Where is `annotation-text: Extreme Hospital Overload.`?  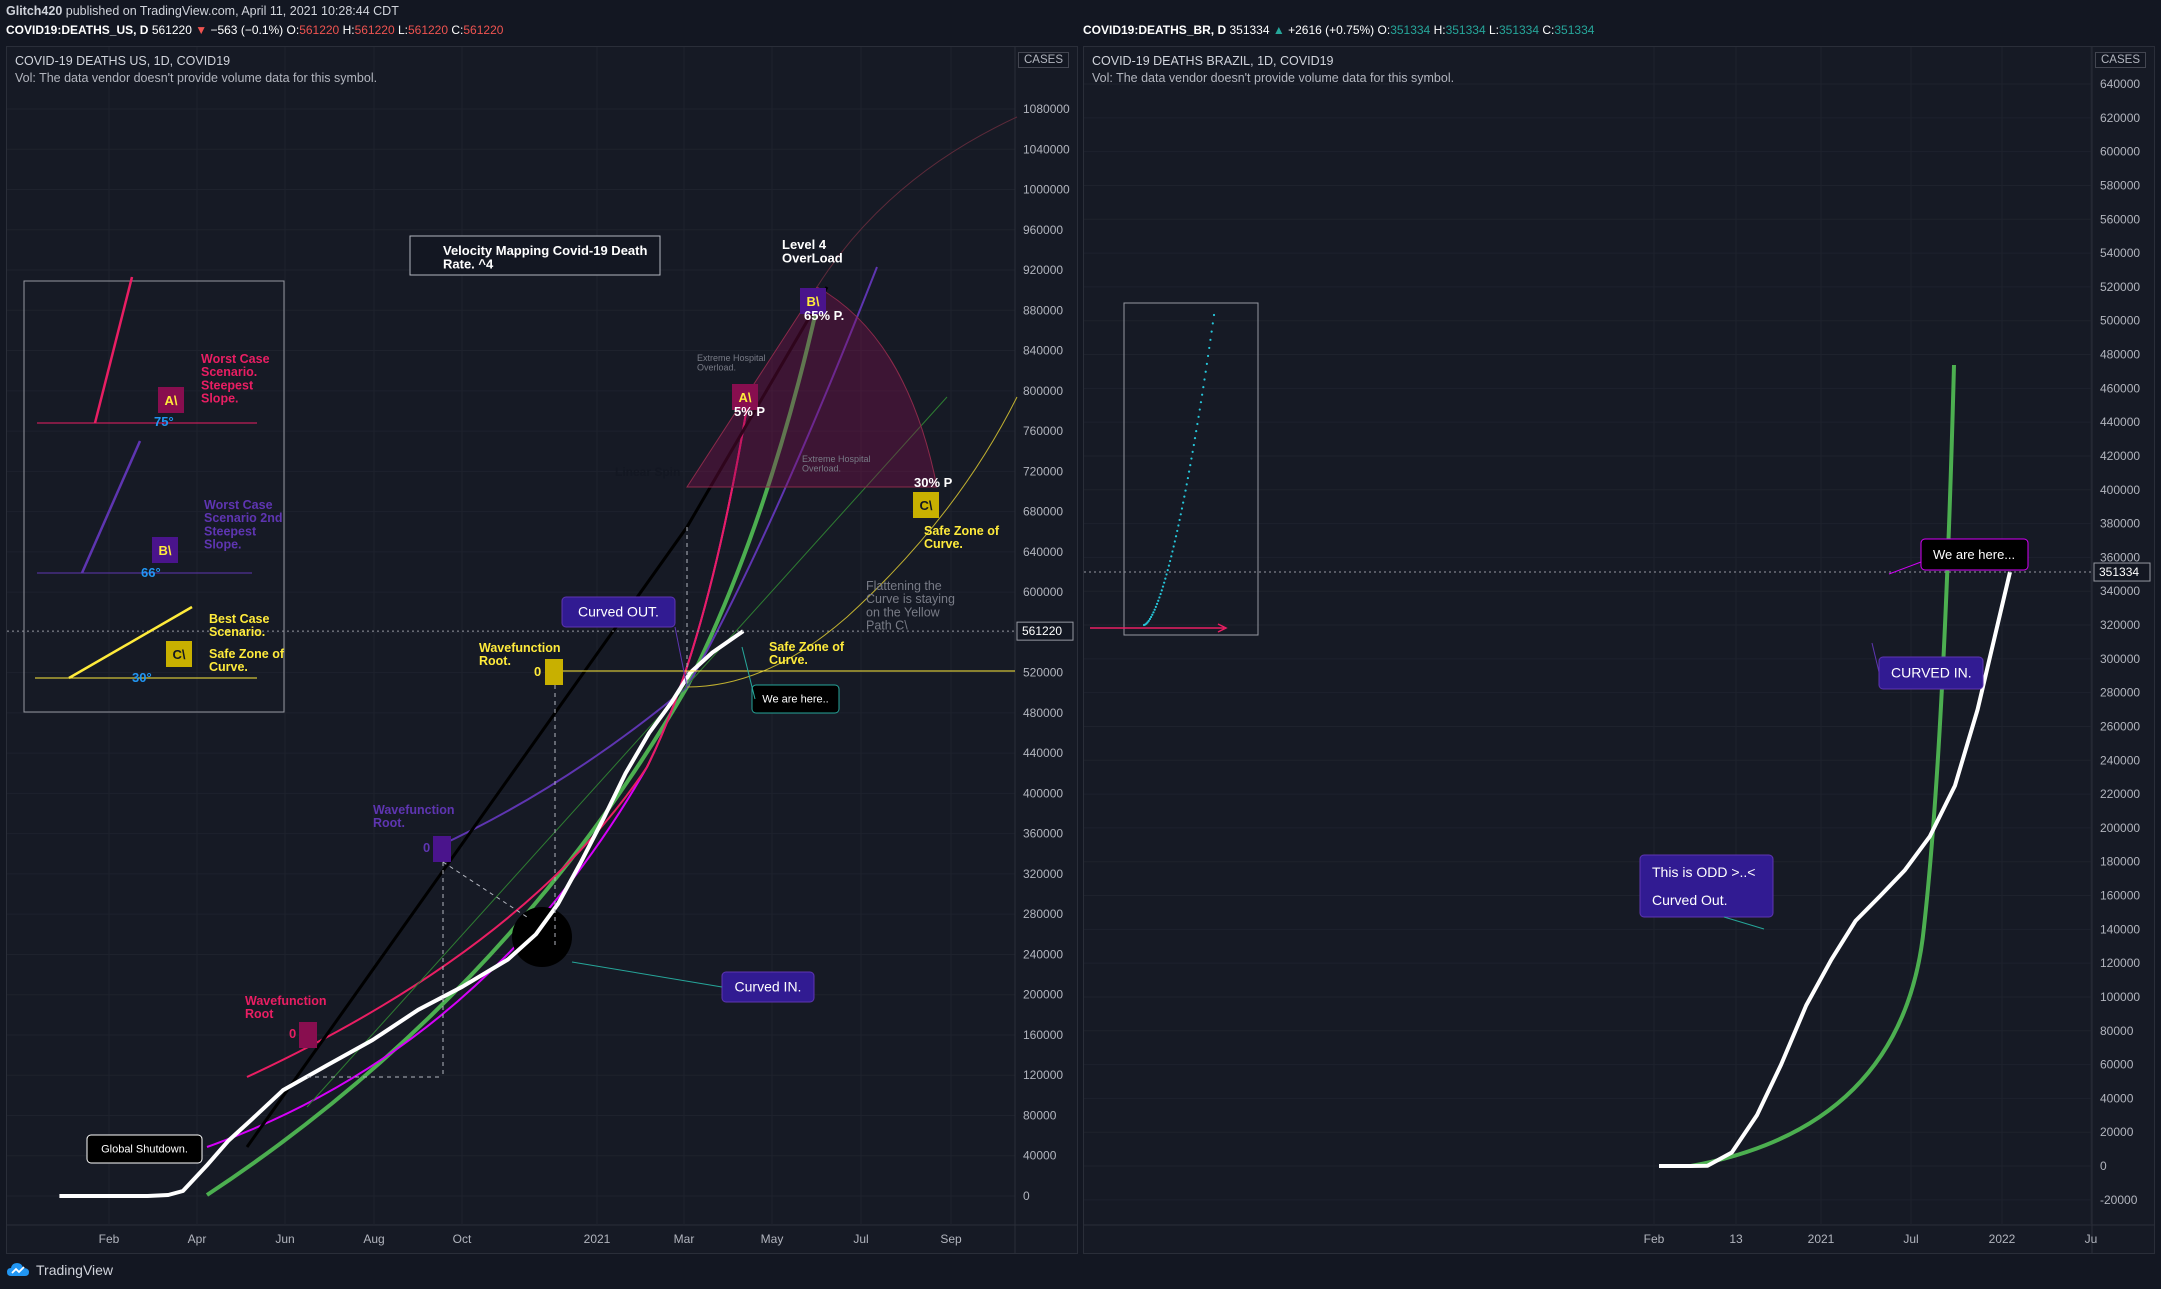
annotation-text: Extreme Hospital Overload. is located at coordinates (731, 362).